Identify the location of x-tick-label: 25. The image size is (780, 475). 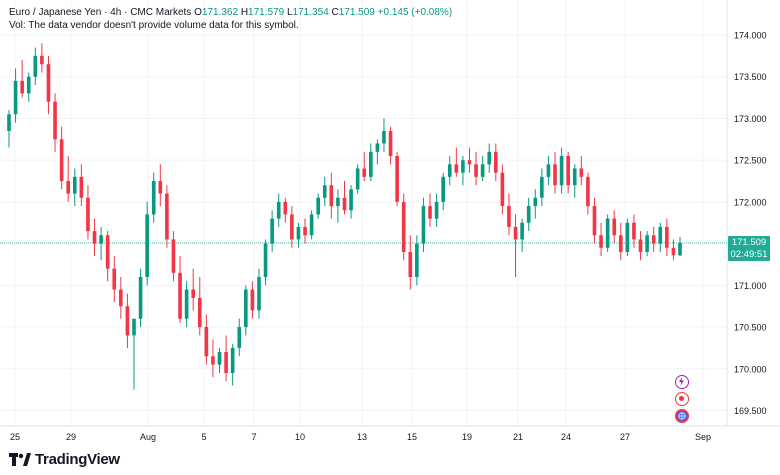
(15, 437).